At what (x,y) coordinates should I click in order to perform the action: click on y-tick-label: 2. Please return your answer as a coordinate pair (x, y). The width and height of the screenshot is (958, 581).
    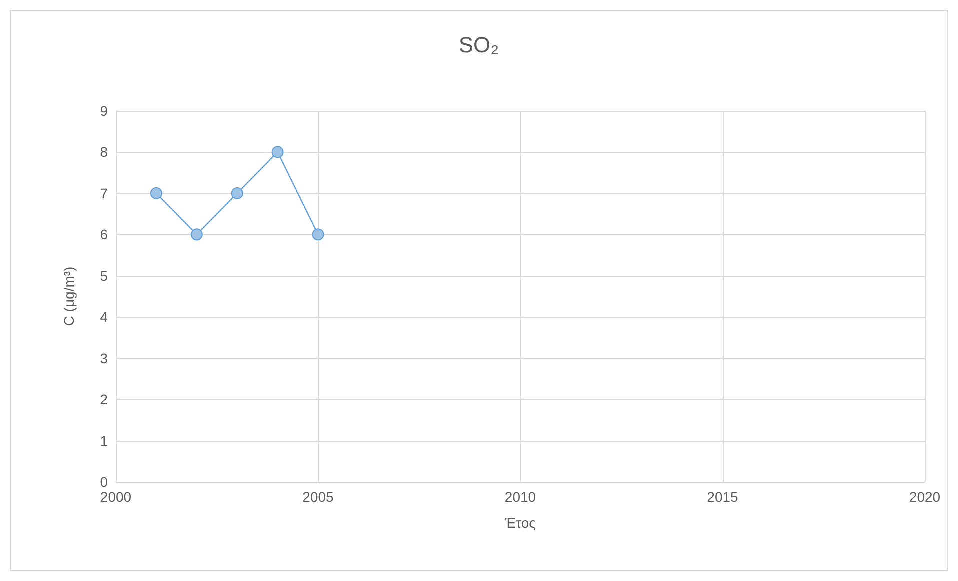
    Looking at the image, I should click on (104, 400).